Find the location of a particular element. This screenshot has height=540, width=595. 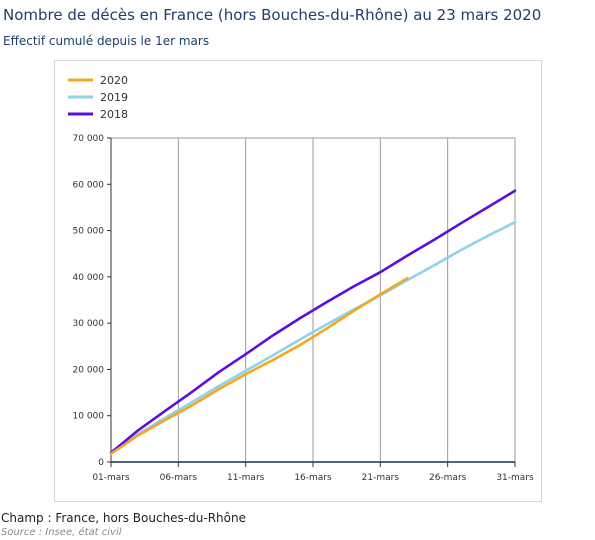

source-note: Source : Insee, état civil is located at coordinates (61, 532).